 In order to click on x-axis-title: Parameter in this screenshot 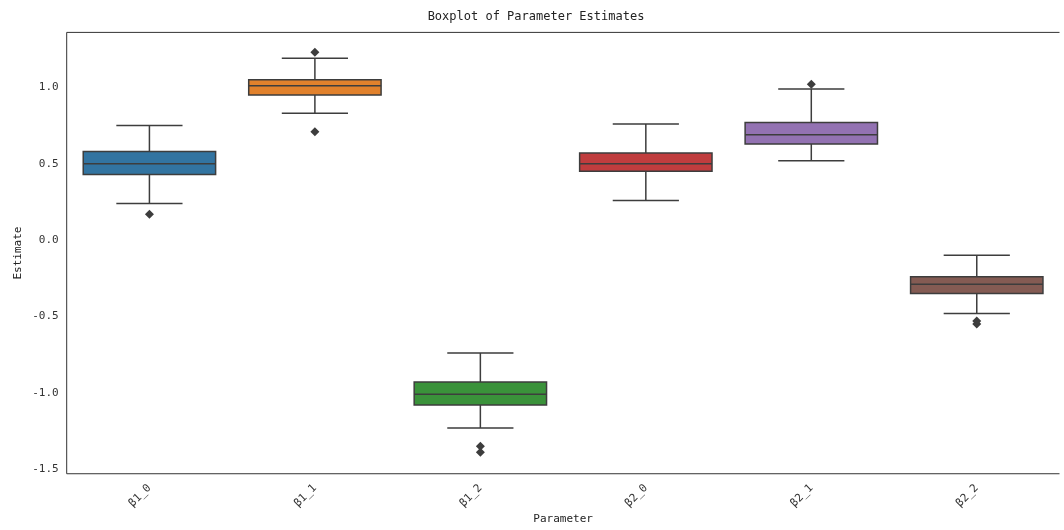, I will do `click(563, 519)`.